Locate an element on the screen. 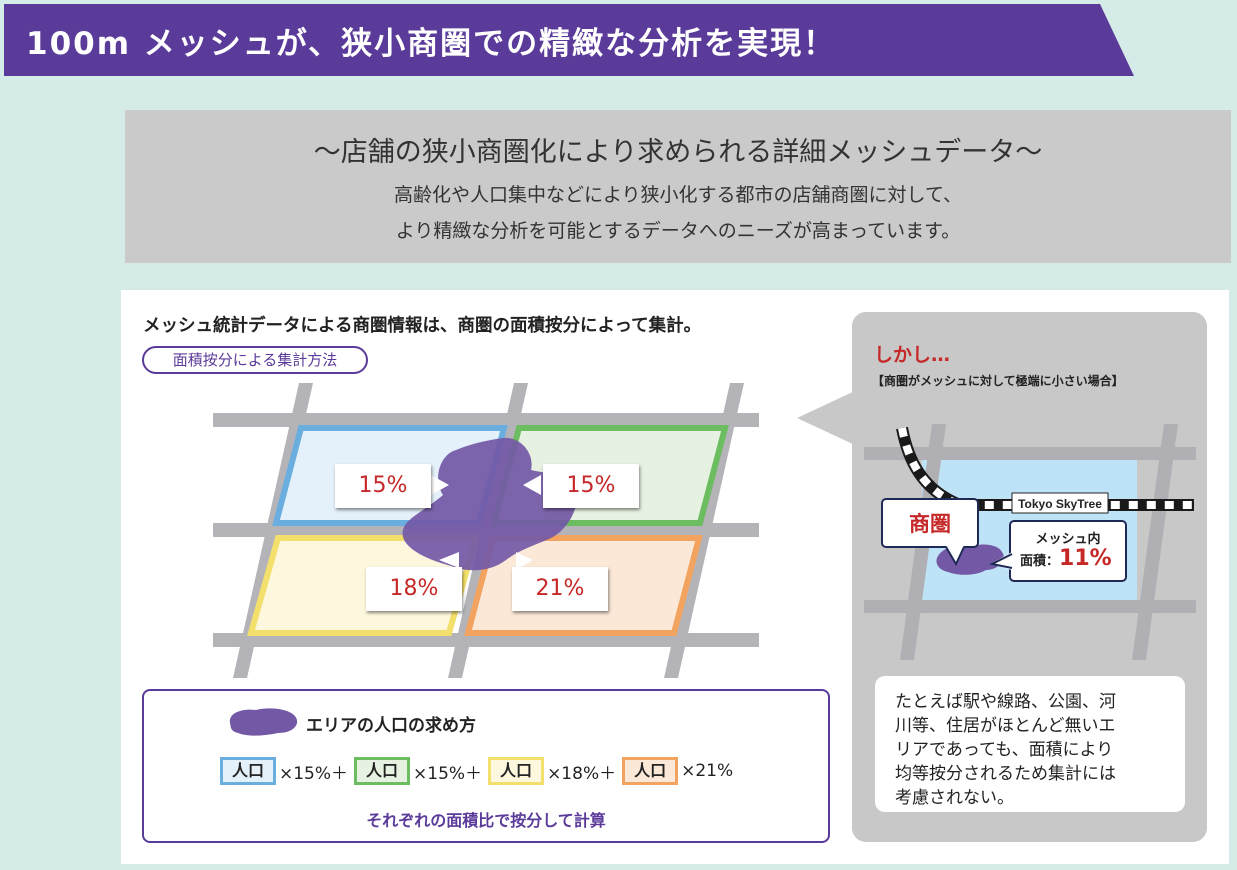 This screenshot has width=1237, height=870. mesh-diagram is located at coordinates (486, 530).